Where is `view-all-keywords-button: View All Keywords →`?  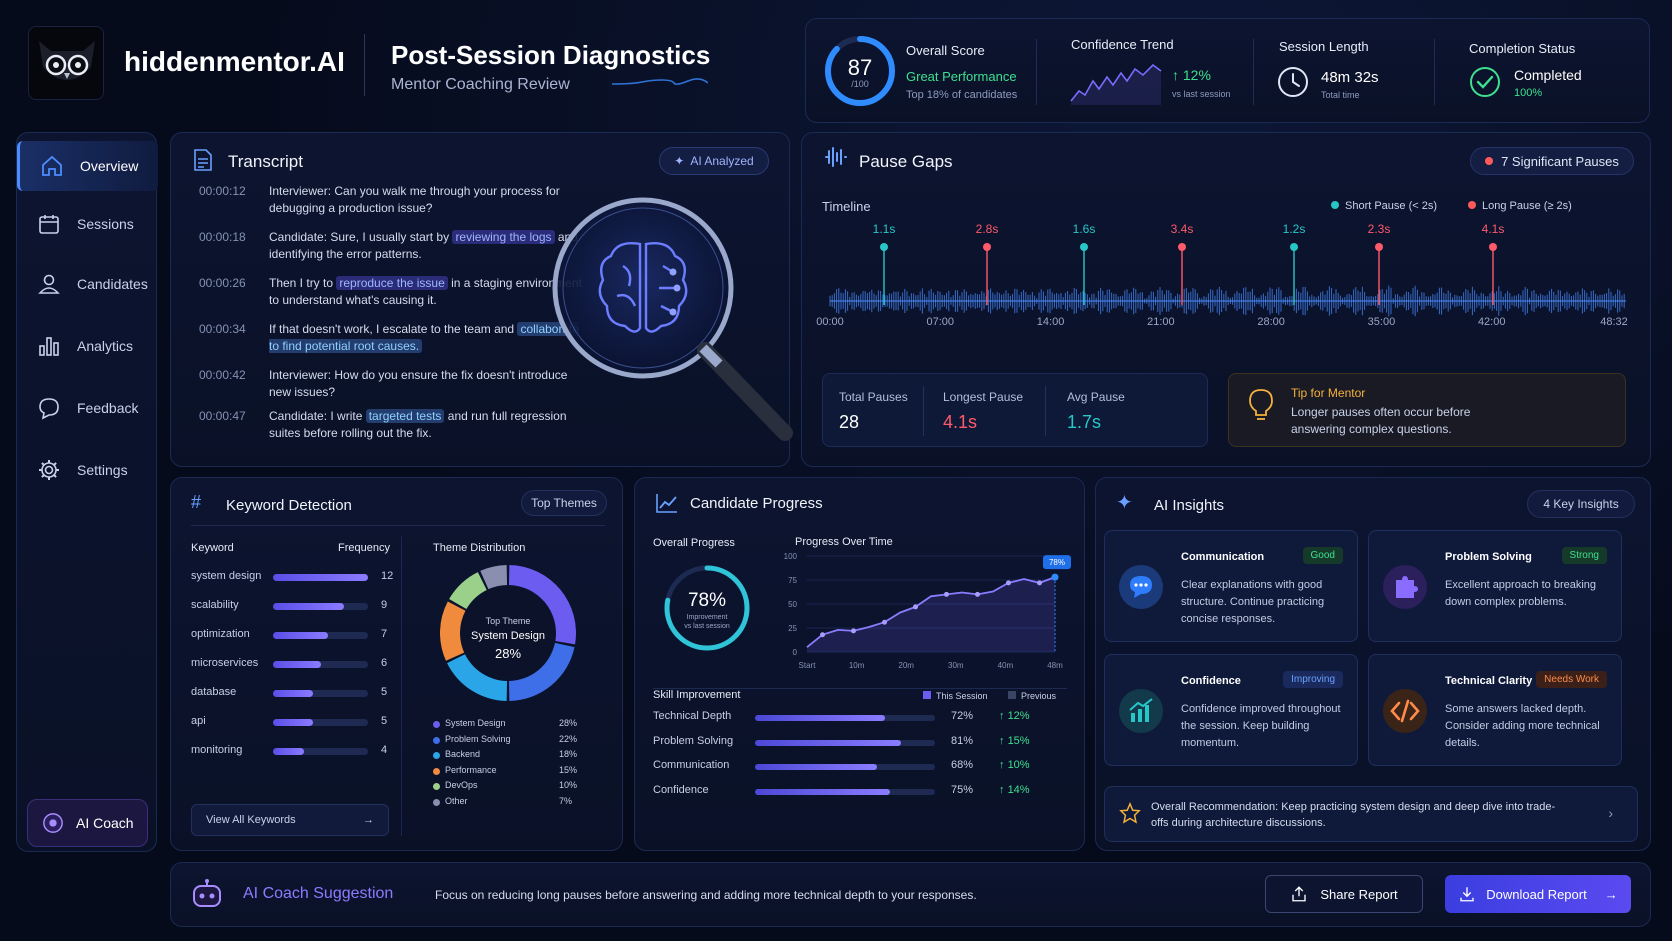 view-all-keywords-button: View All Keywords → is located at coordinates (290, 820).